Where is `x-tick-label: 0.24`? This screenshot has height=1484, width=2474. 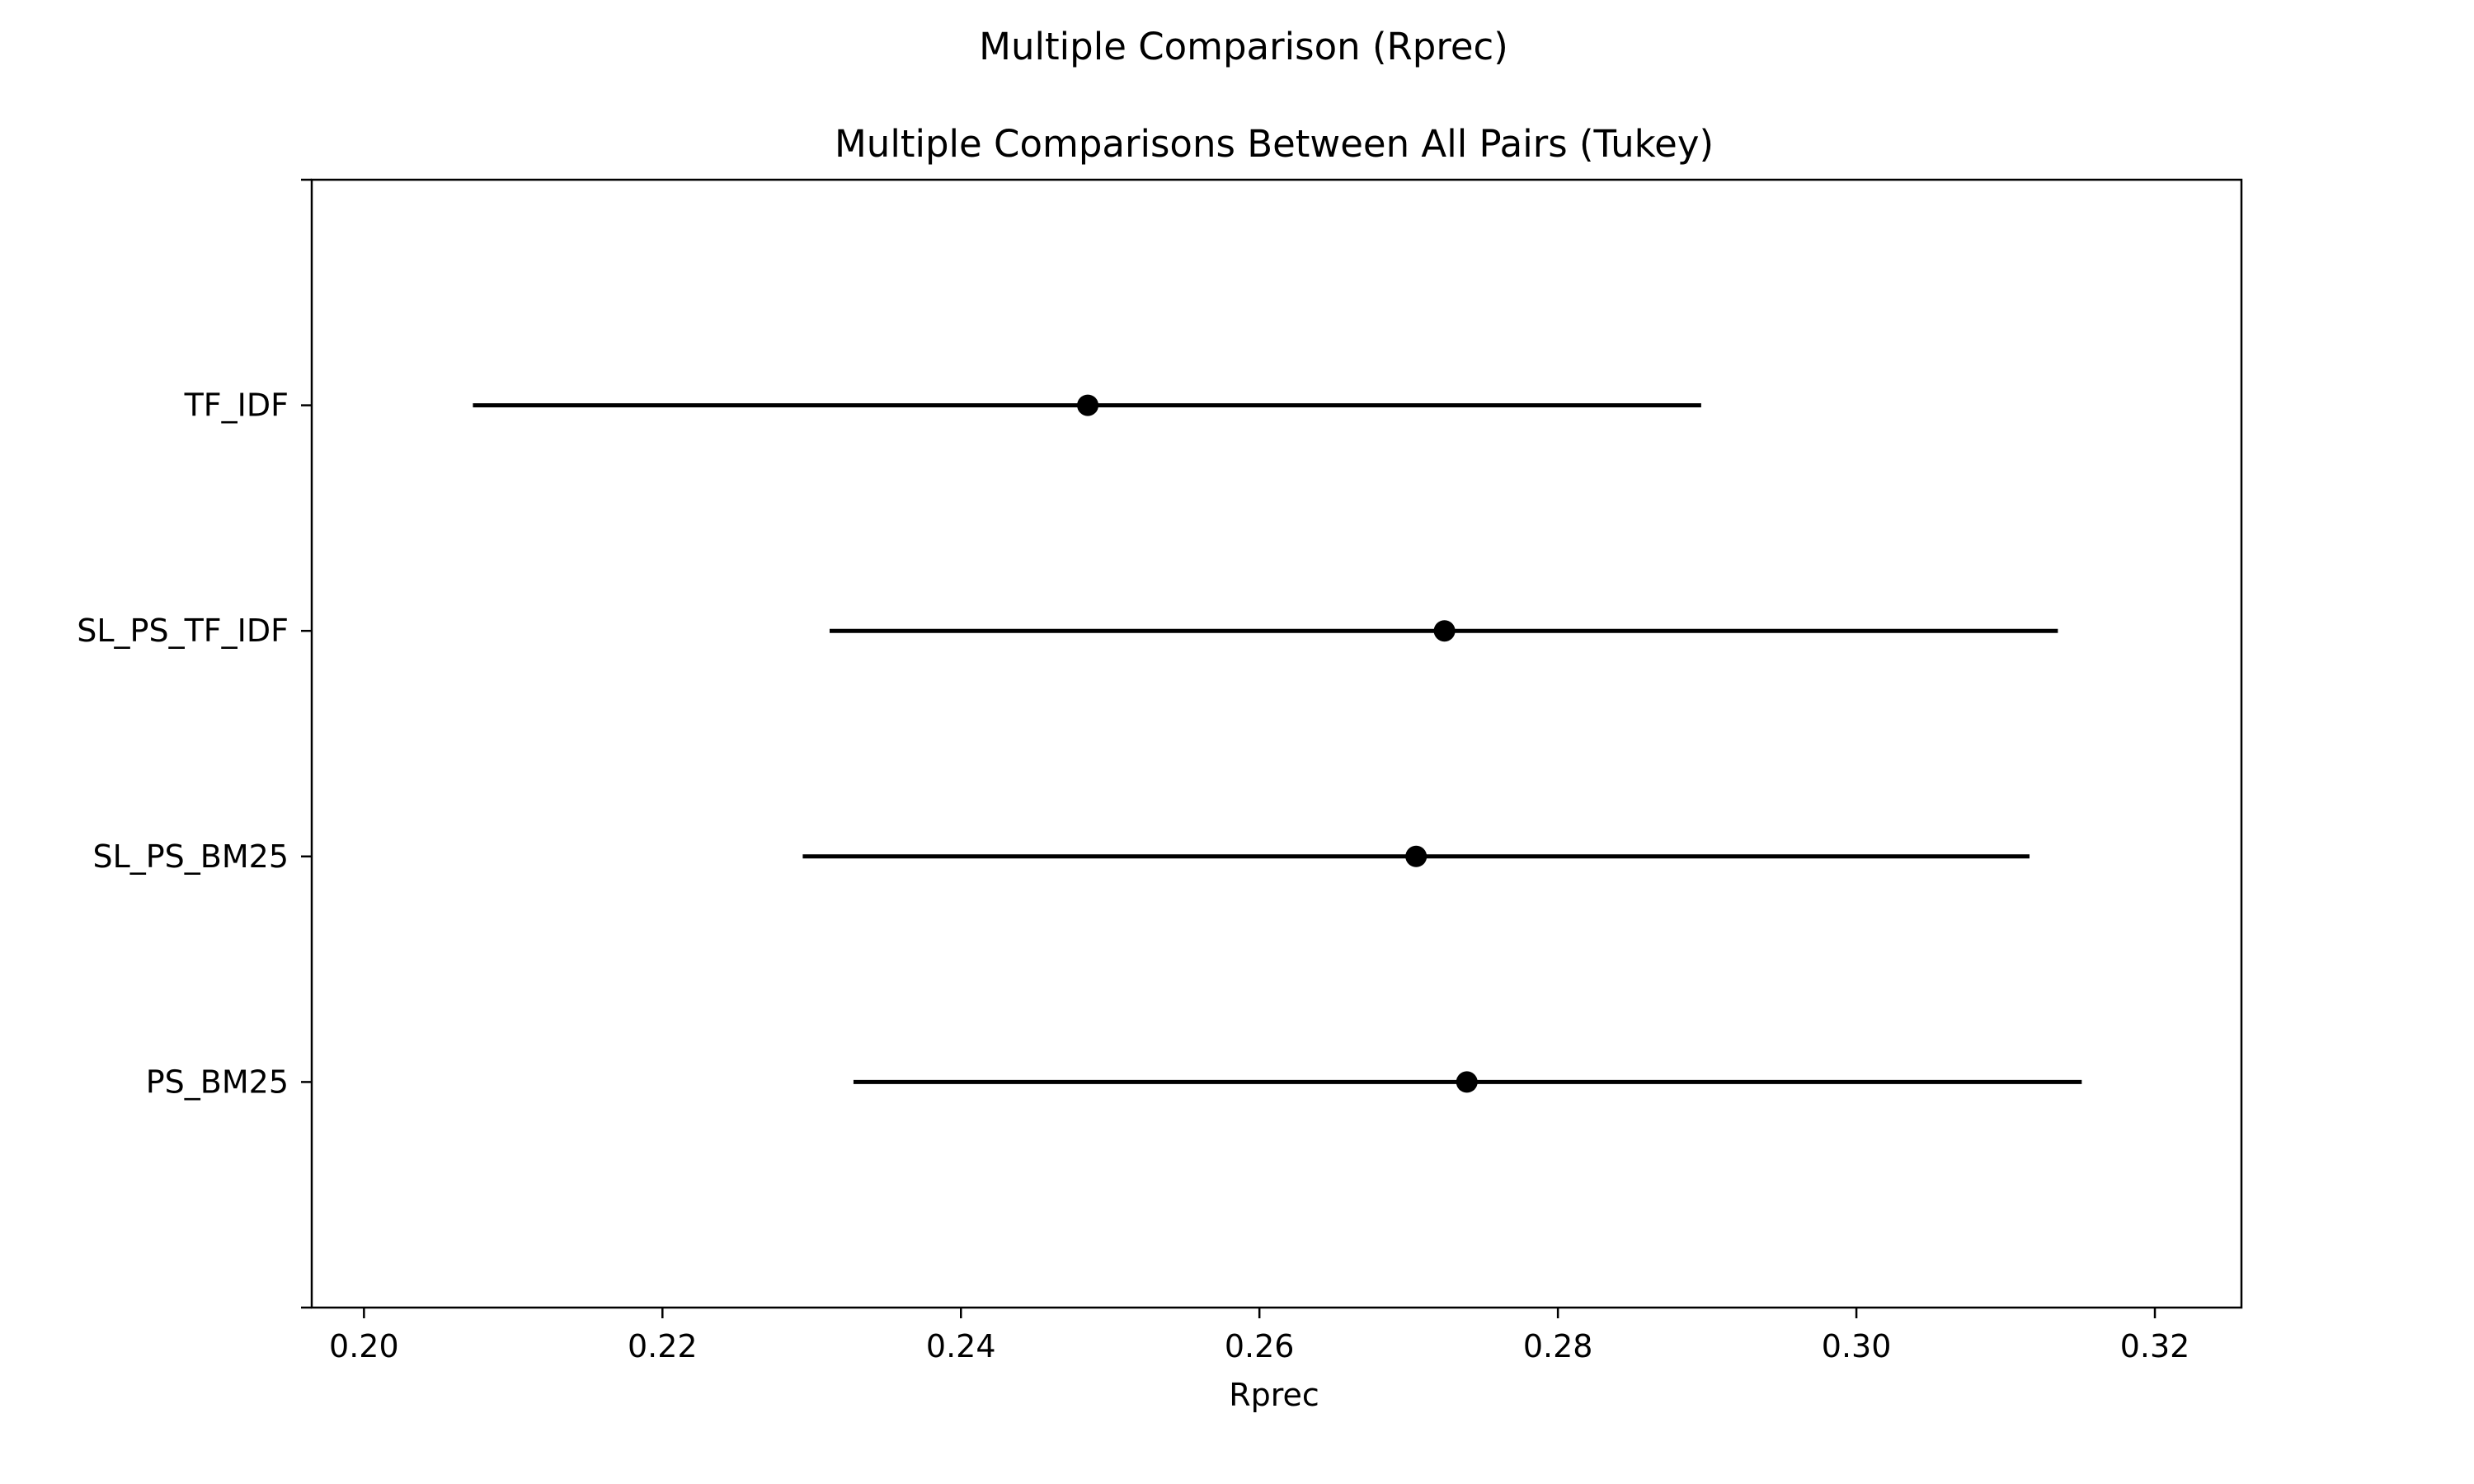 x-tick-label: 0.24 is located at coordinates (961, 1346).